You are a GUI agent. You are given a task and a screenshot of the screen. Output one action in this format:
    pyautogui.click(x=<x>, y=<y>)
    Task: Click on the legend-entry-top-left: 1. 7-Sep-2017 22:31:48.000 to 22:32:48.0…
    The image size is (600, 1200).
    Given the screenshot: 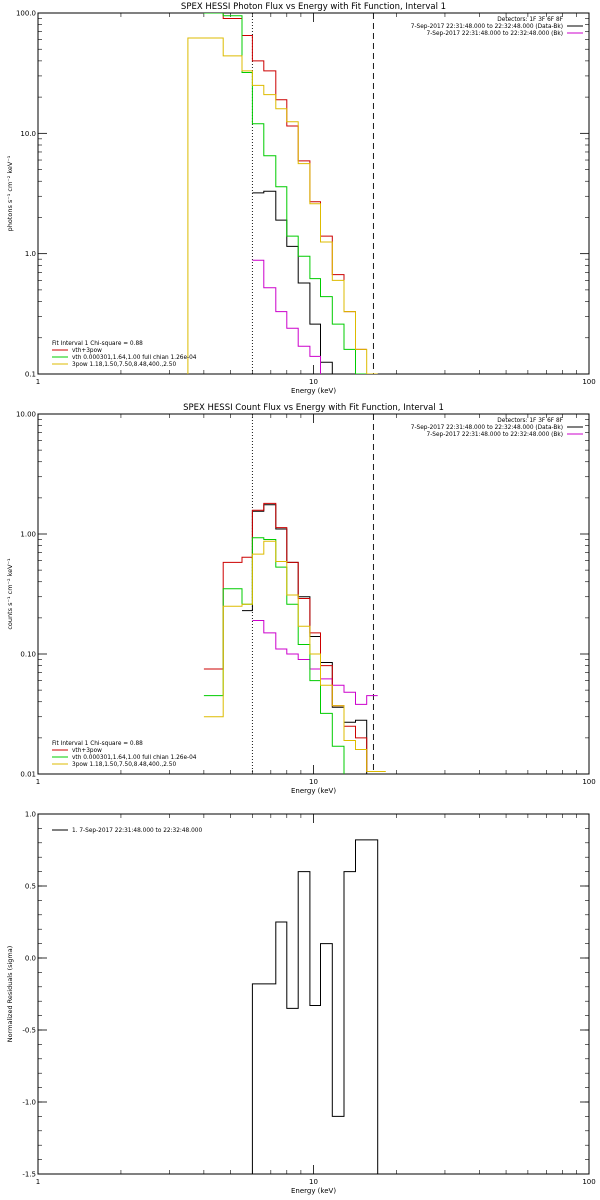 What is the action you would take?
    pyautogui.click(x=137, y=831)
    